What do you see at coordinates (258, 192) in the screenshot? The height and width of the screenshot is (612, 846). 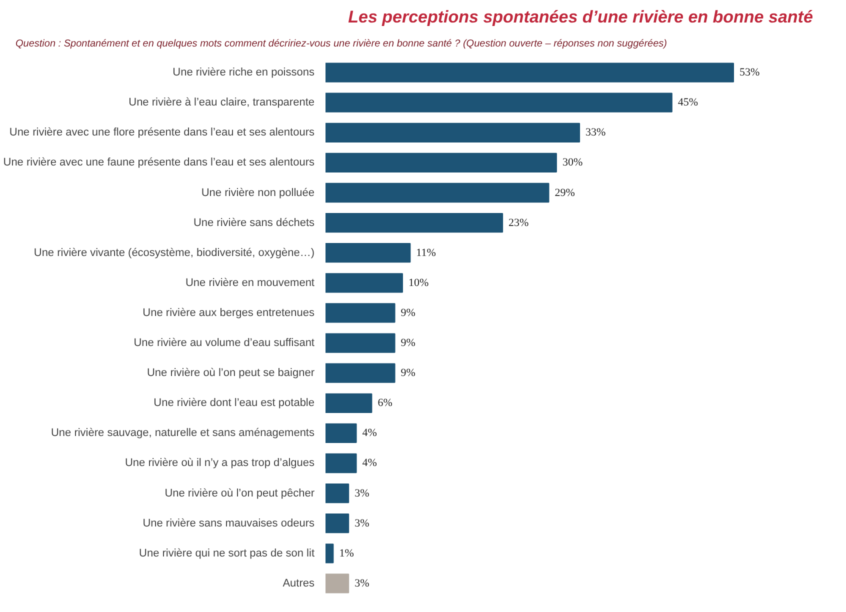 I see `y-tick-label: Une rivière non polluée` at bounding box center [258, 192].